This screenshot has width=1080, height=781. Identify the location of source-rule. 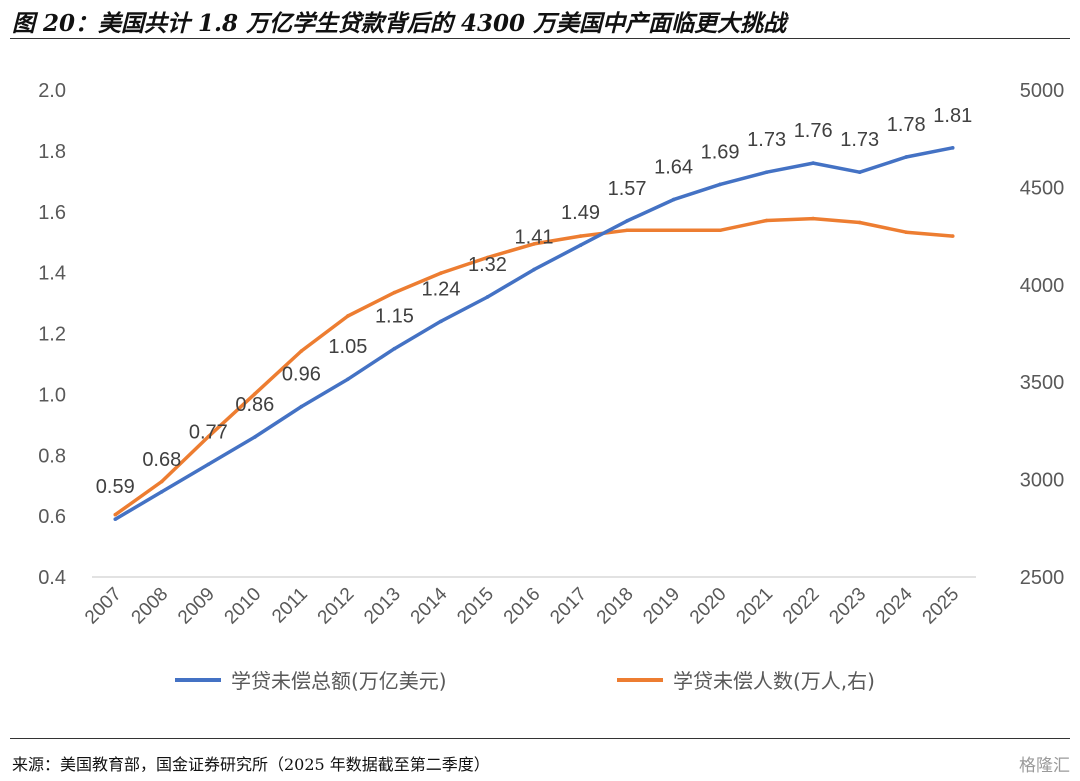
(540, 738).